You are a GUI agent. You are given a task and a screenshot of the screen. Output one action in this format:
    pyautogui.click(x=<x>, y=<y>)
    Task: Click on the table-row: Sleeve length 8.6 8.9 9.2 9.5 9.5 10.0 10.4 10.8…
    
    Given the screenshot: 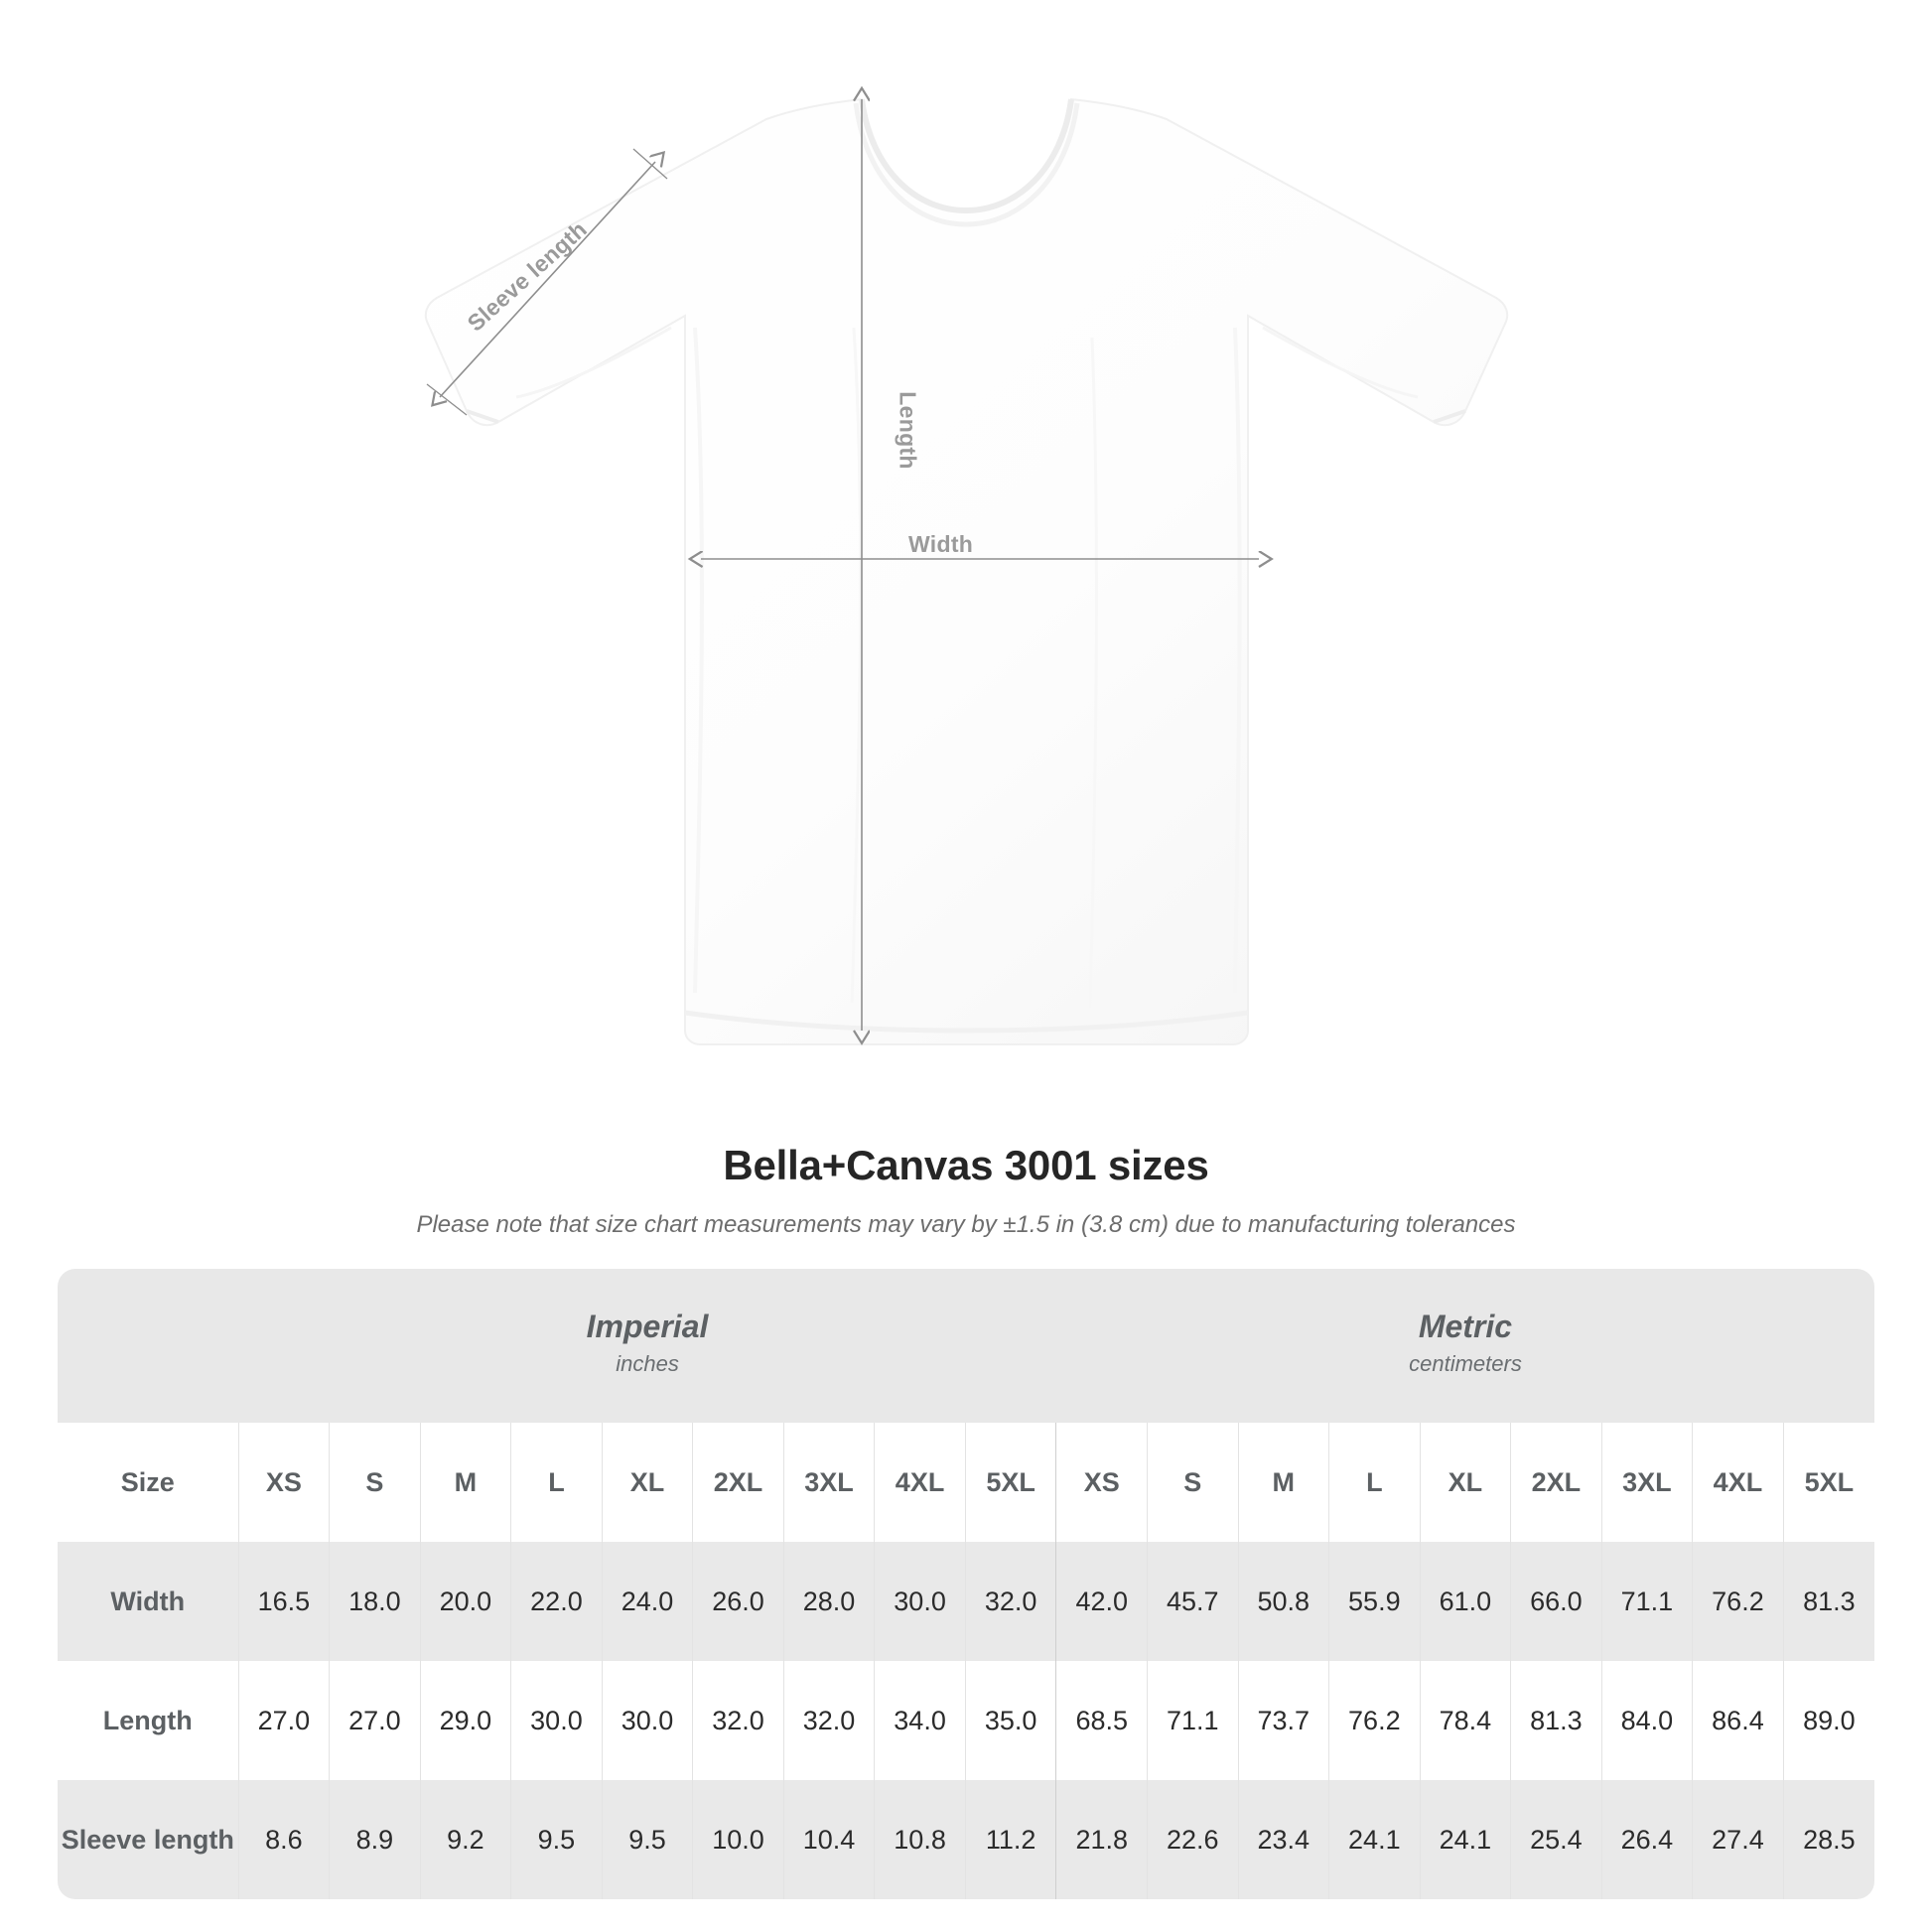 What is the action you would take?
    pyautogui.click(x=966, y=1839)
    